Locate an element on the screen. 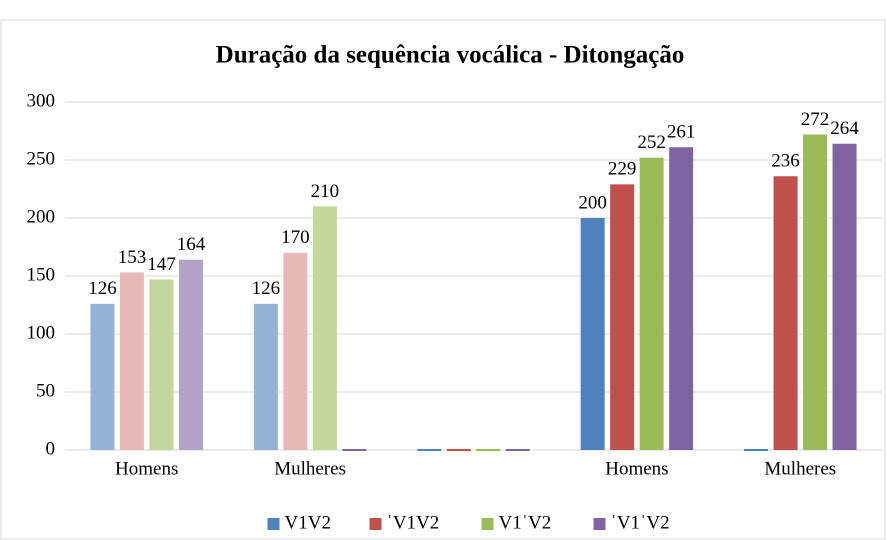 The width and height of the screenshot is (887, 540). y-tick-label: 200 is located at coordinates (41, 216).